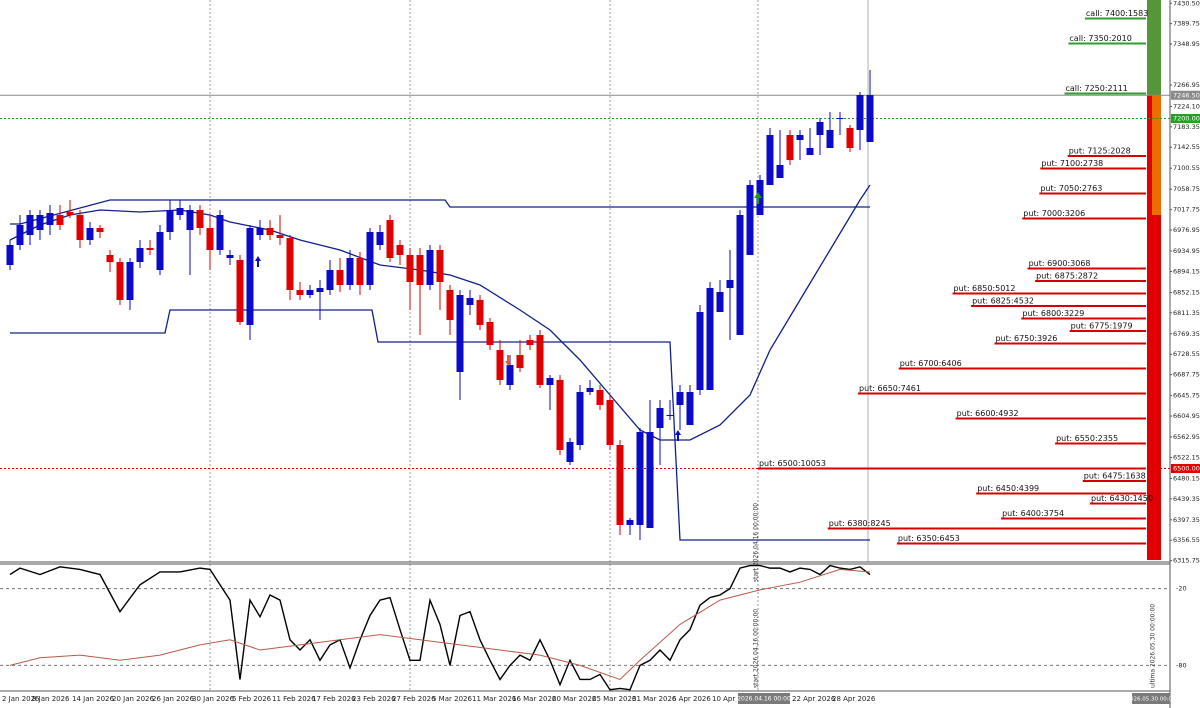  I want to click on y-tick-label: 7017.75, so click(1186, 210).